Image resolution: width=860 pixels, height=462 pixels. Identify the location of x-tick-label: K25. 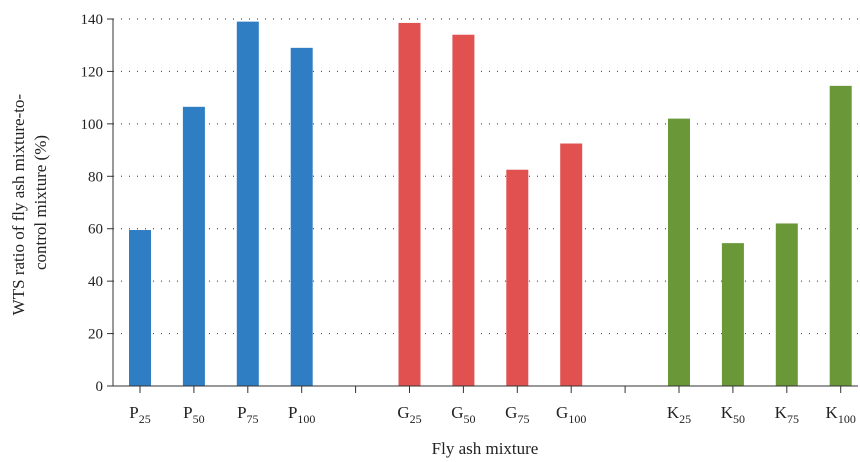
(679, 414).